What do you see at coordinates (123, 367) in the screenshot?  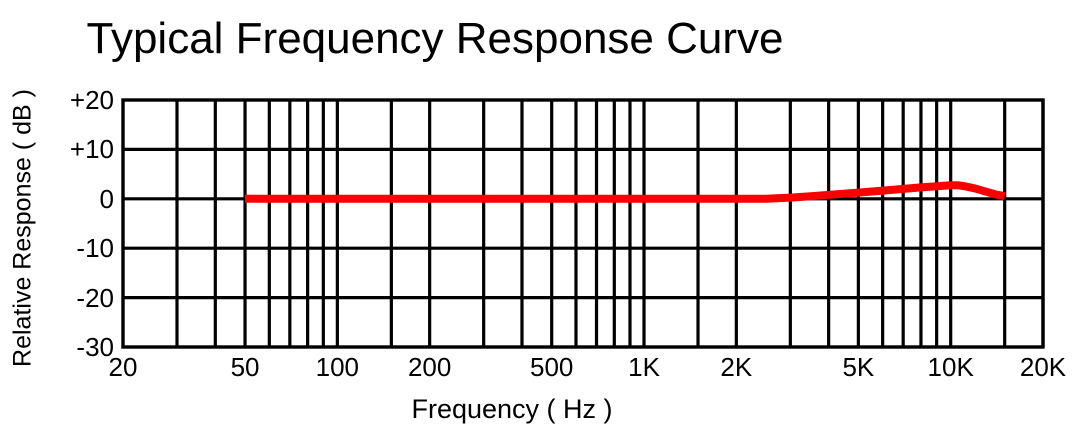 I see `x-tick-label: 20` at bounding box center [123, 367].